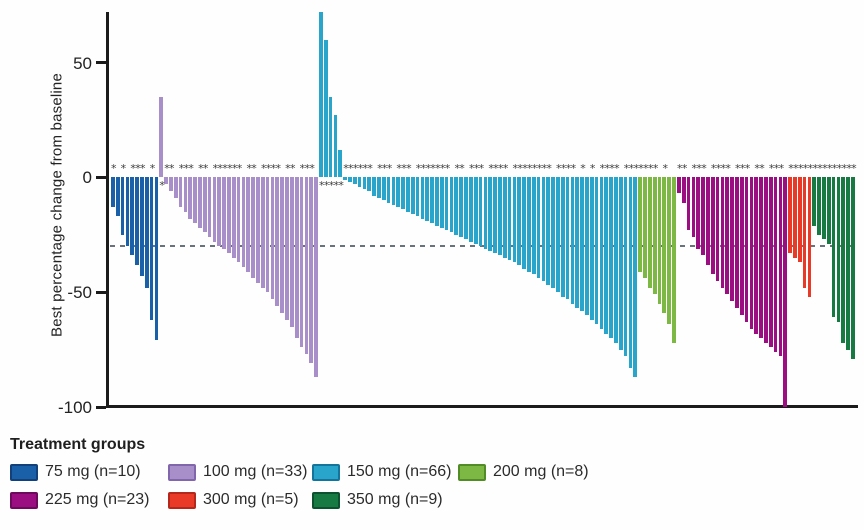 The width and height of the screenshot is (864, 530). Describe the element at coordinates (82, 63) in the screenshot. I see `y-axis-tick-label: 50` at that location.